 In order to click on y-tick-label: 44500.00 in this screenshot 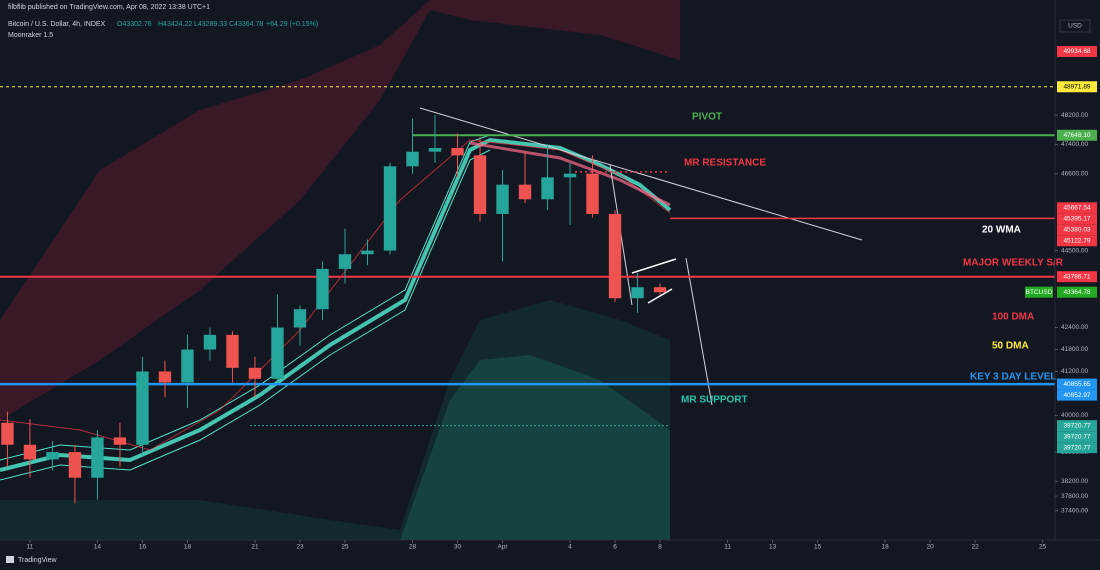, I will do `click(1074, 250)`.